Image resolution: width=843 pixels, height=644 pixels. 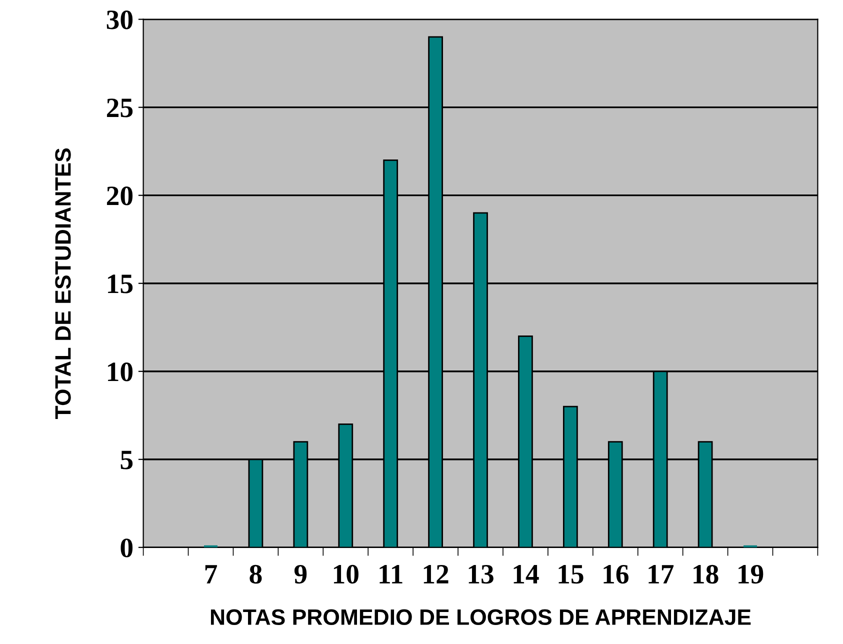 What do you see at coordinates (346, 574) in the screenshot?
I see `x-tick-label: 10` at bounding box center [346, 574].